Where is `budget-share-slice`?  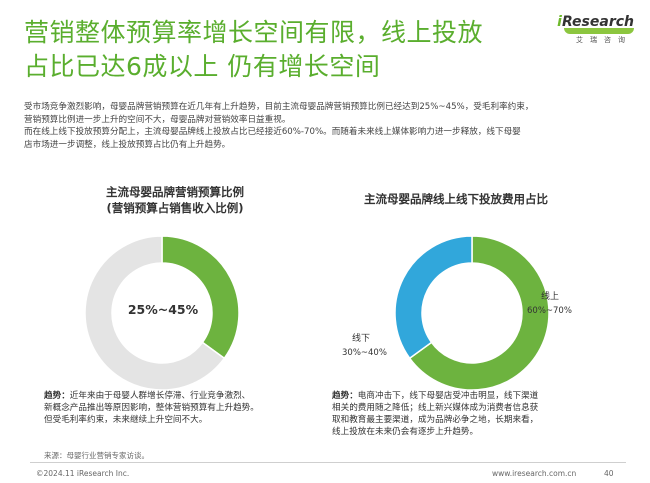 budget-share-slice is located at coordinates (200, 297).